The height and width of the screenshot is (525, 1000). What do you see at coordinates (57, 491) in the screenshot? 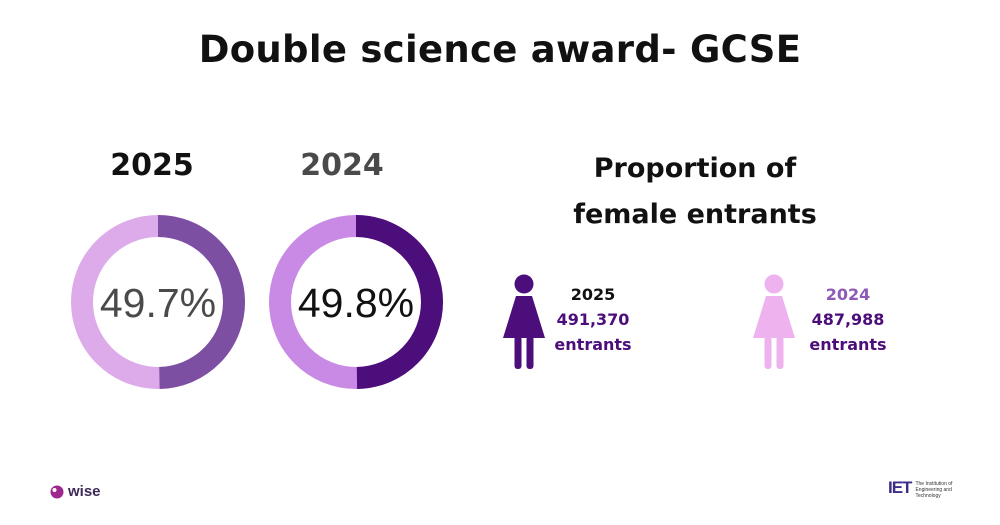
I see `wise-logo-icon` at bounding box center [57, 491].